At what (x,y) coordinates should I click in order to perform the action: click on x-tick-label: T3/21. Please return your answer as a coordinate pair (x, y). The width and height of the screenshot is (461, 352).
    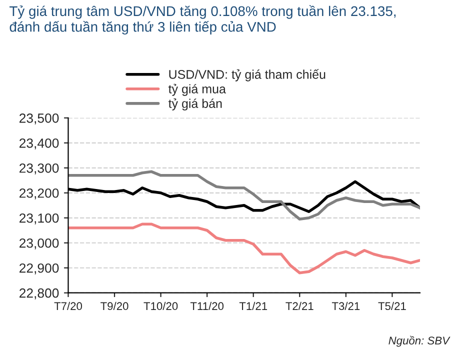
    Looking at the image, I should click on (346, 306).